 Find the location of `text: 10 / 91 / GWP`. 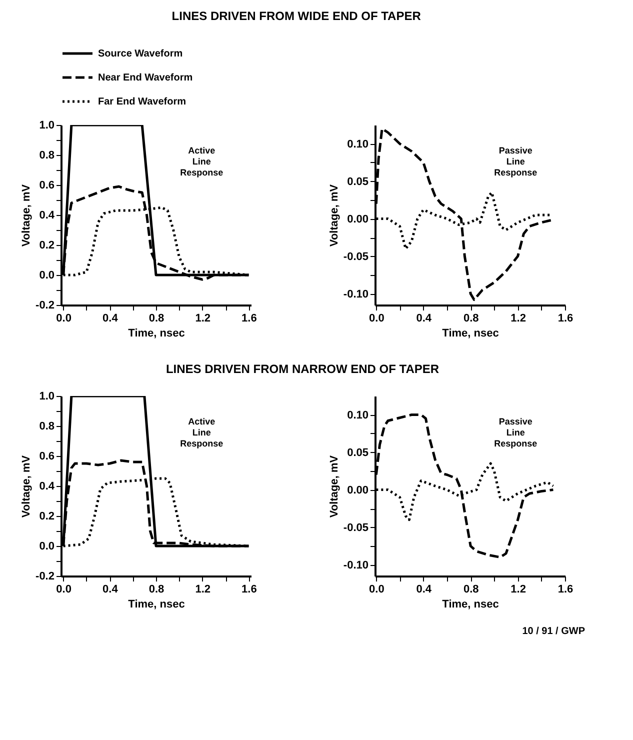

text: 10 / 91 / GWP is located at coordinates (554, 631).